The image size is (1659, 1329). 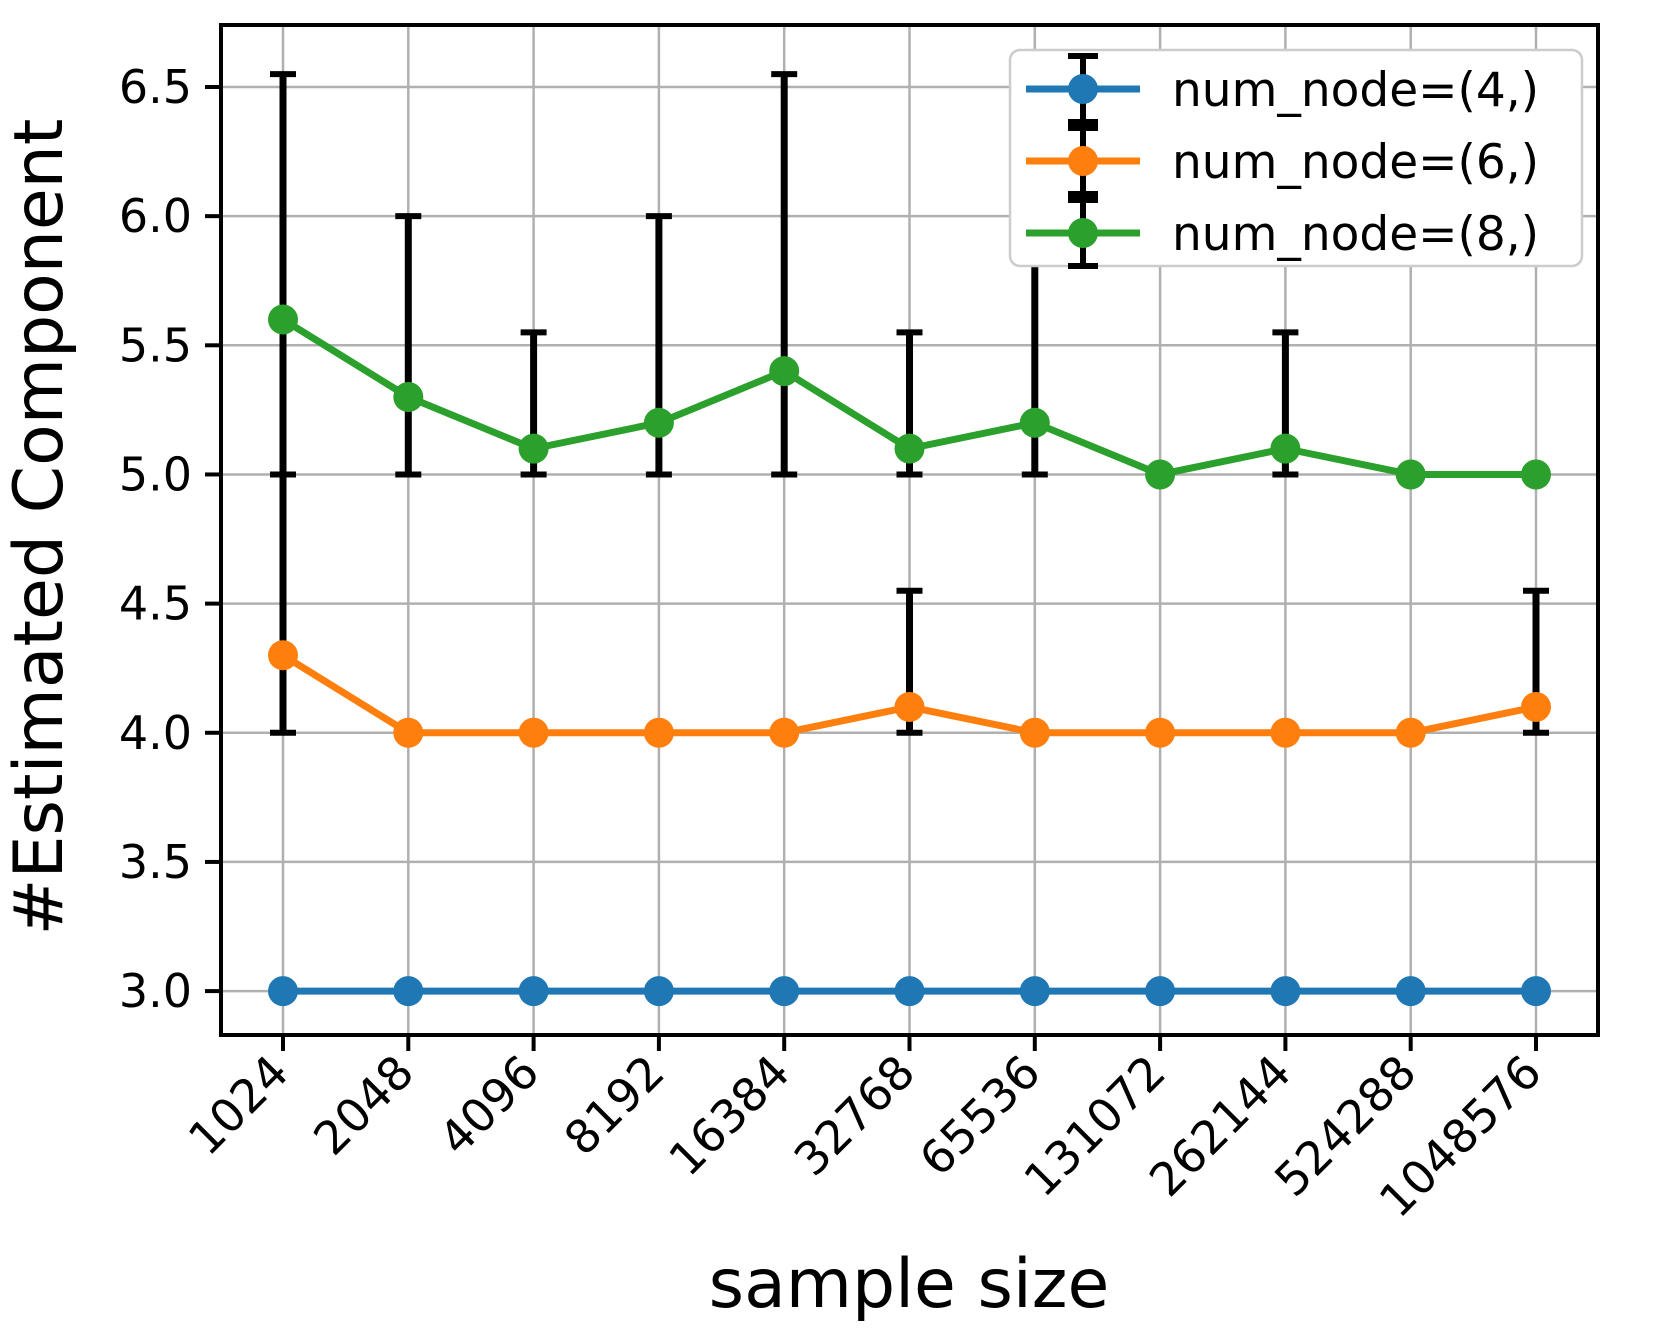 I want to click on legend-label: num_node=(4,), so click(x=1355, y=90).